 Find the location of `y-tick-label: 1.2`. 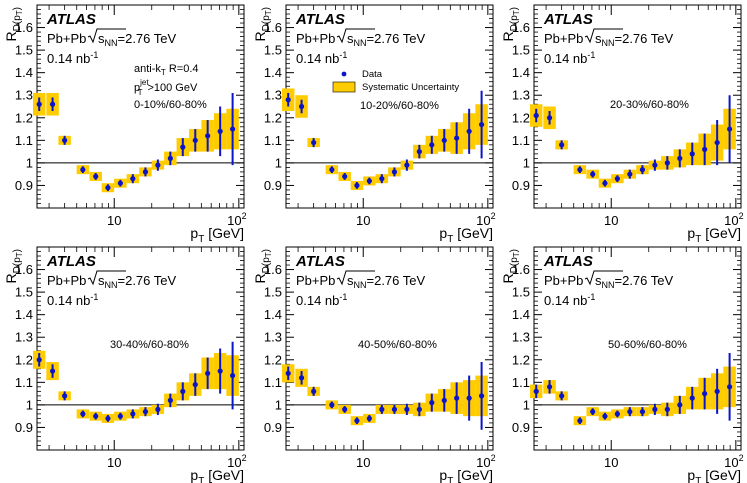

y-tick-label: 1.2 is located at coordinates (24, 359).